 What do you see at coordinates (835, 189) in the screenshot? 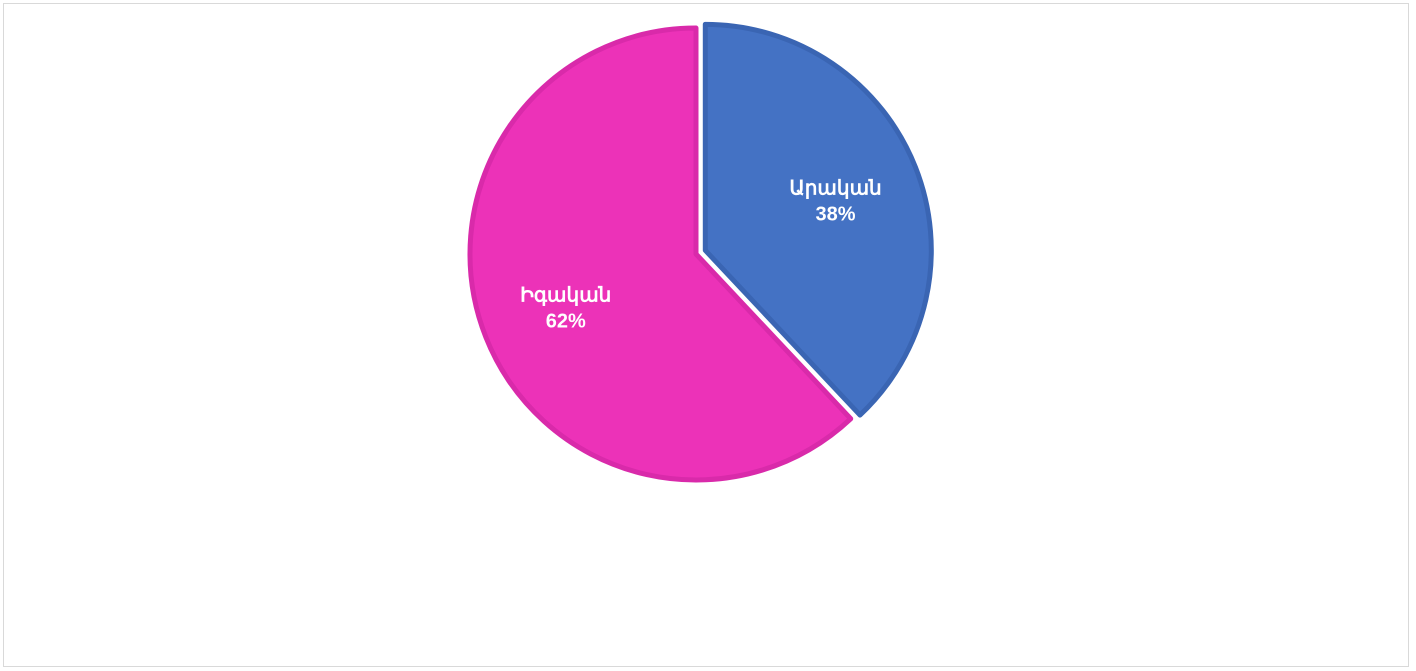
I see `slice-category-label: Արական` at bounding box center [835, 189].